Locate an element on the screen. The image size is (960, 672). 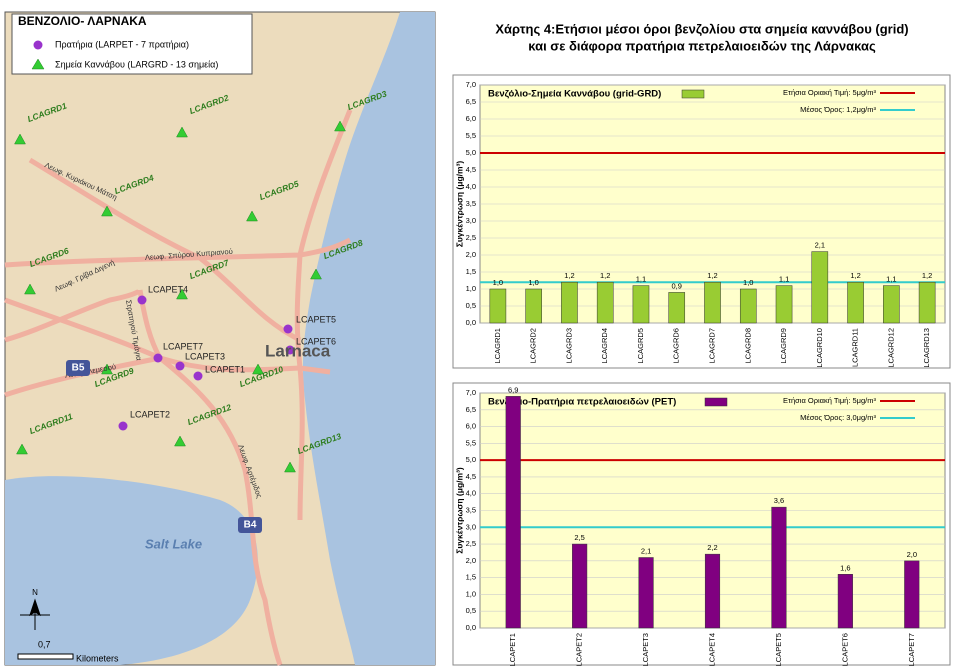
x-tick-label: LCAGRD11 is located at coordinates (855, 347).